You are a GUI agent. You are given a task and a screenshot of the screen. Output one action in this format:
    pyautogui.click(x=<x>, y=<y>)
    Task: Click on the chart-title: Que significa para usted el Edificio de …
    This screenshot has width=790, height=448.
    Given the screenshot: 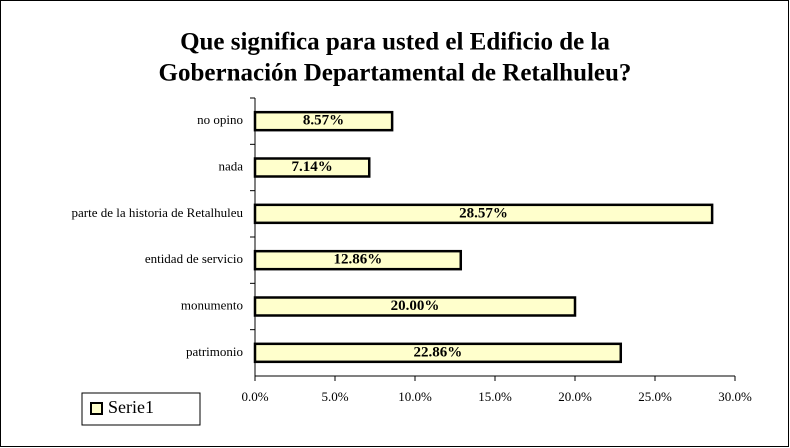 What is the action you would take?
    pyautogui.click(x=395, y=42)
    